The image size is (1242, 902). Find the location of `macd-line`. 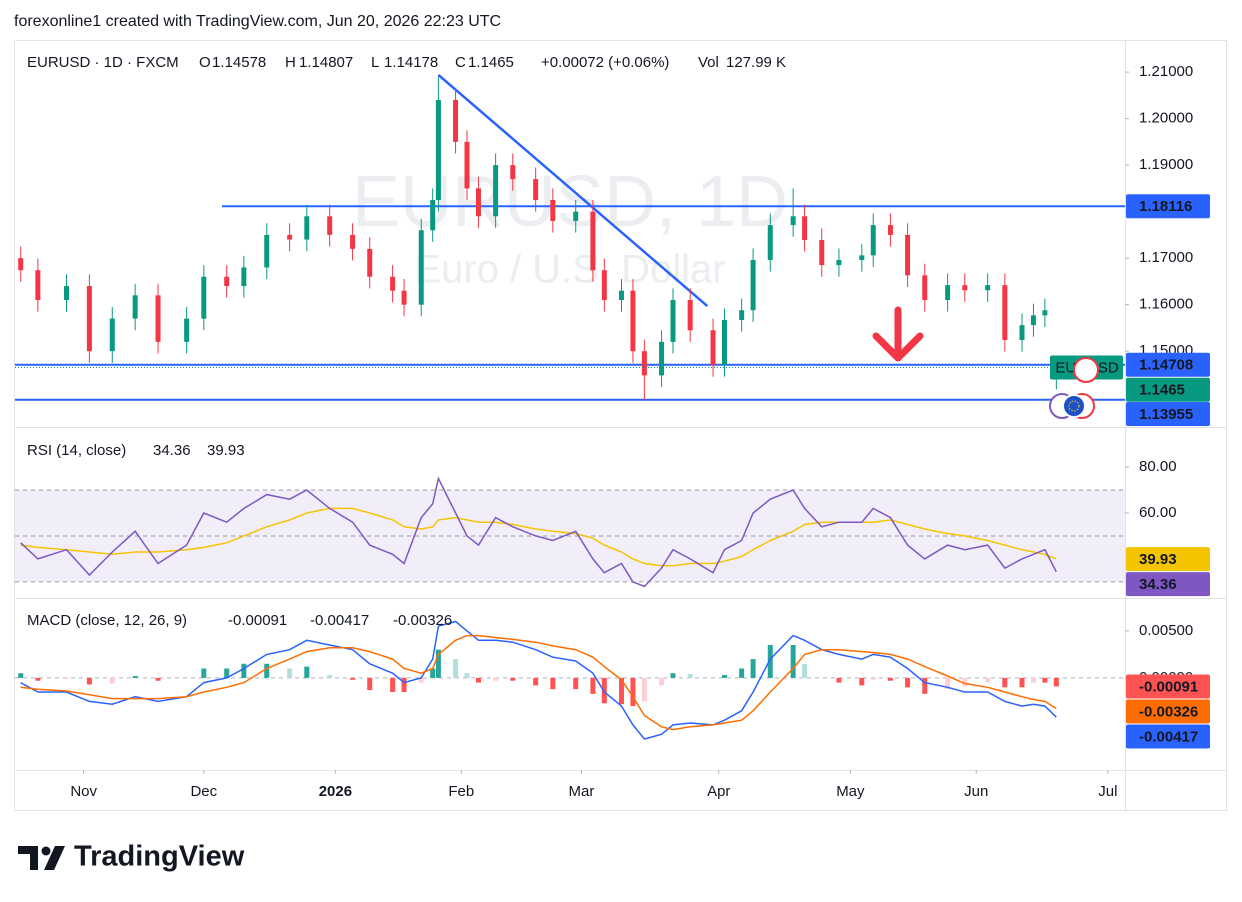

macd-line is located at coordinates (538, 680).